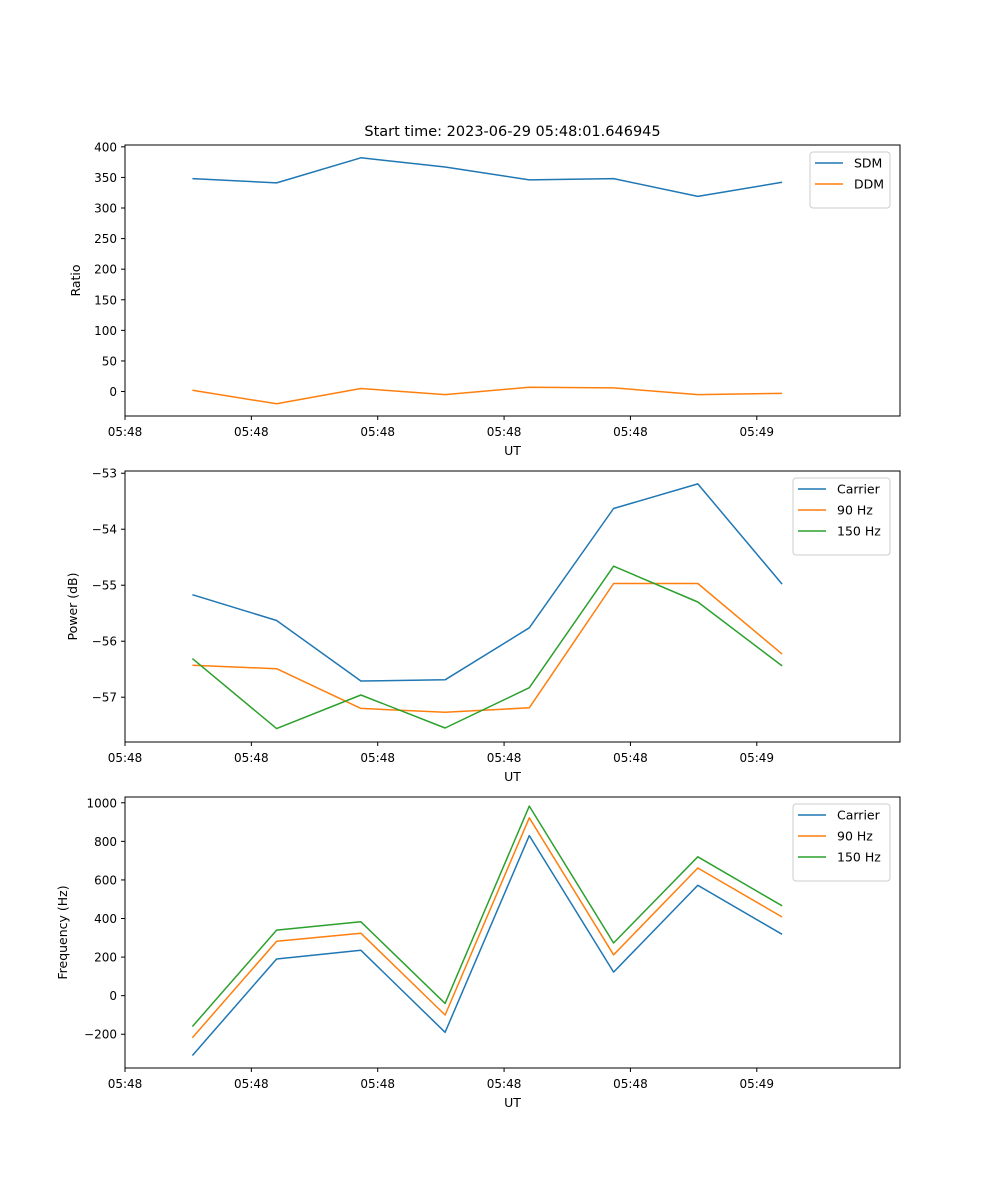  I want to click on series-line-ddm, so click(487, 395).